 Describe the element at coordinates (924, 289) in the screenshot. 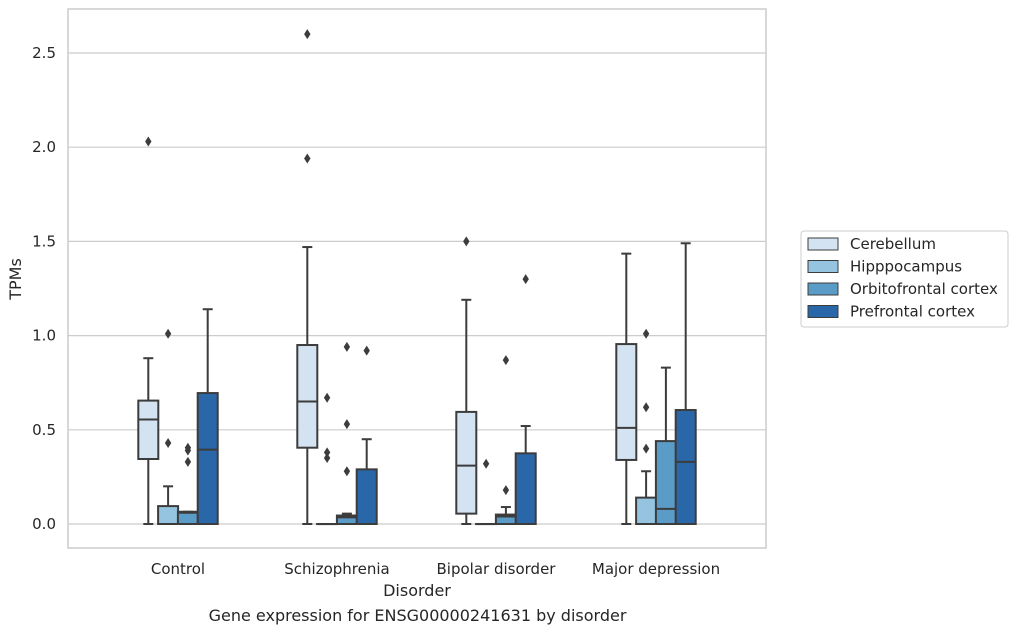

I see `legend-label: Orbitofrontal cortex` at that location.